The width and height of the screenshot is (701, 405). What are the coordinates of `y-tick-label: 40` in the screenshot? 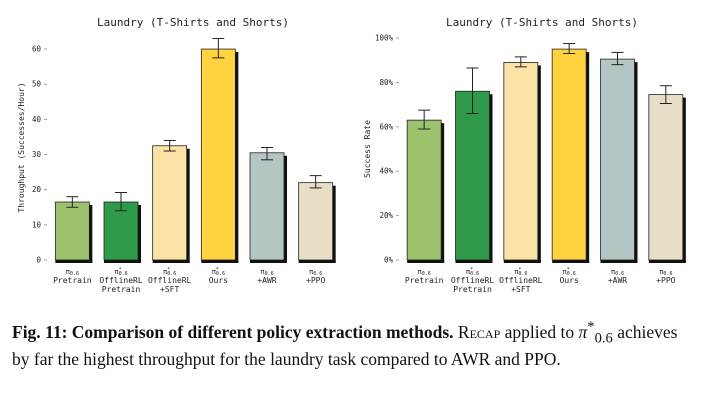 It's located at (37, 119).